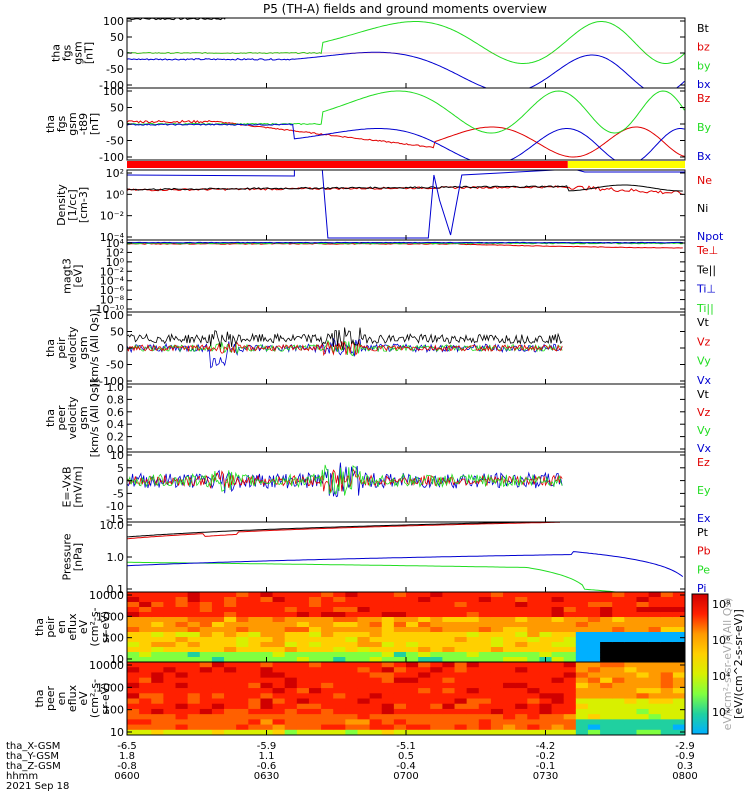 The image size is (750, 800). What do you see at coordinates (115, 173) in the screenshot?
I see `ytick-label: 10²` at bounding box center [115, 173].